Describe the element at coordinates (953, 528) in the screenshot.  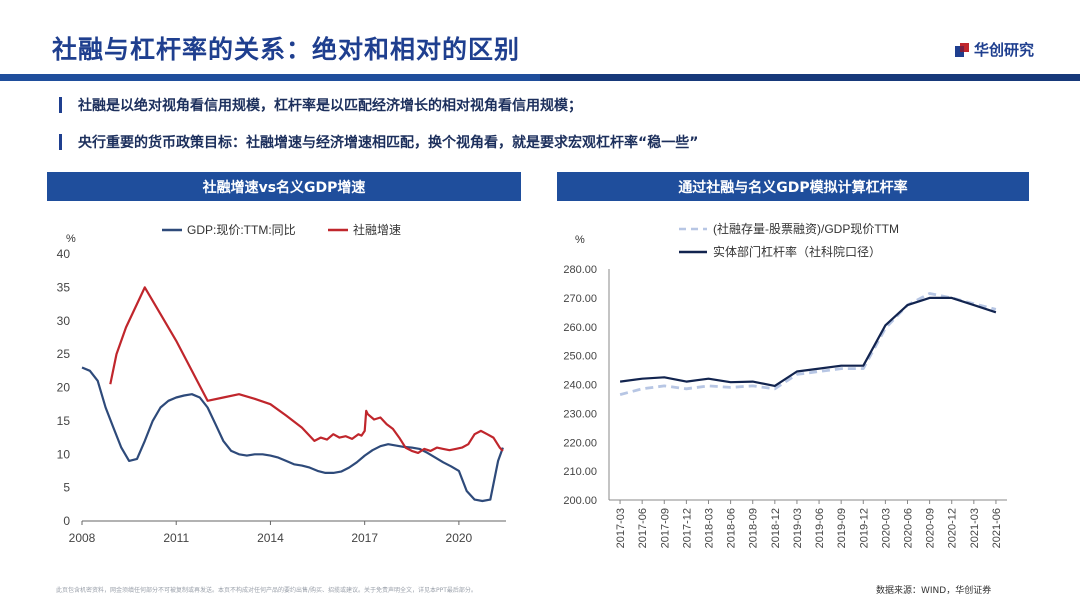
I see `x-tick-label: 2020-12` at that location.